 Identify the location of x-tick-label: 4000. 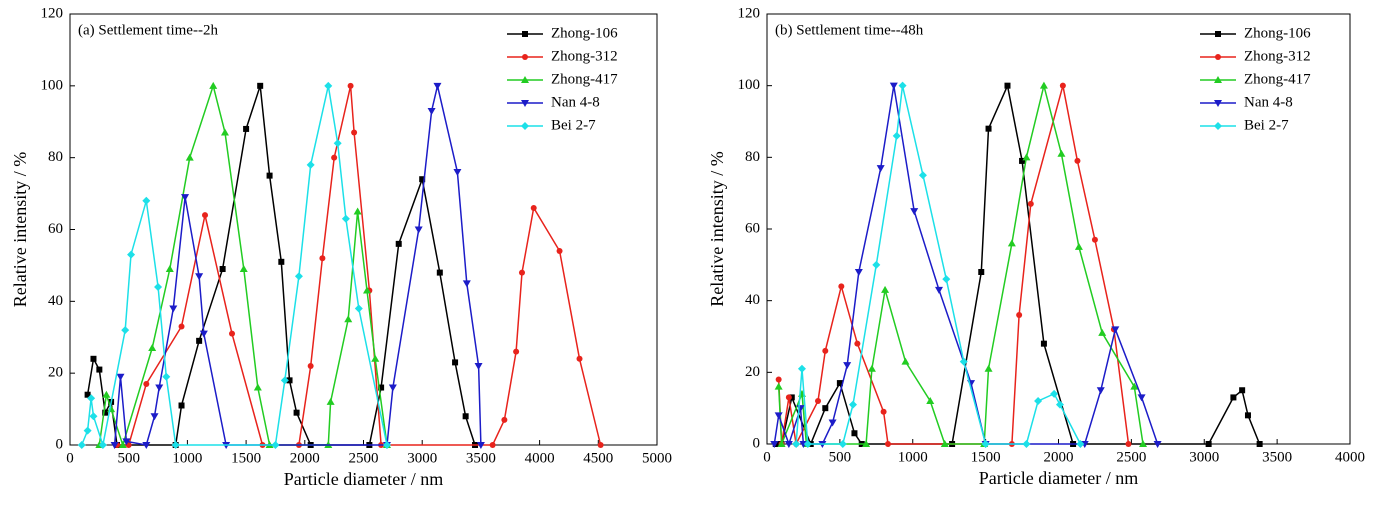
(540, 458).